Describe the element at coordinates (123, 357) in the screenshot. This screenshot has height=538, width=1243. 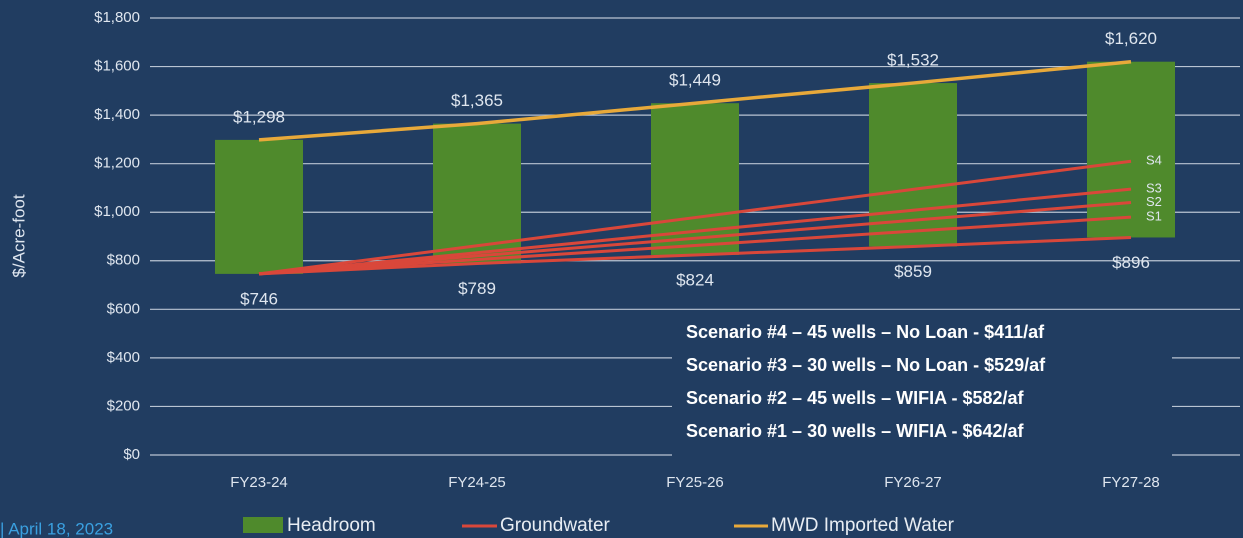
I see `y-tick-label: $400` at that location.